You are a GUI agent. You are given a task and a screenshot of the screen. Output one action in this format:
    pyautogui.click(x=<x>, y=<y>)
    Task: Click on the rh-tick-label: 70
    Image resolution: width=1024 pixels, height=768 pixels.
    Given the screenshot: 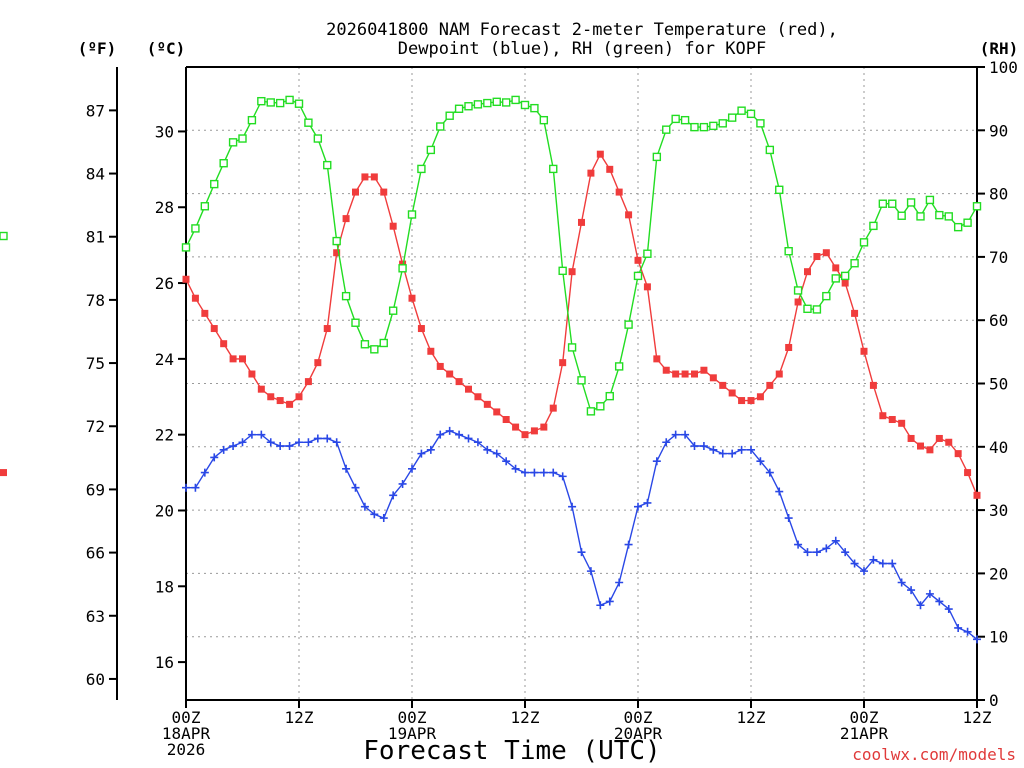 What is the action you would take?
    pyautogui.click(x=998, y=257)
    